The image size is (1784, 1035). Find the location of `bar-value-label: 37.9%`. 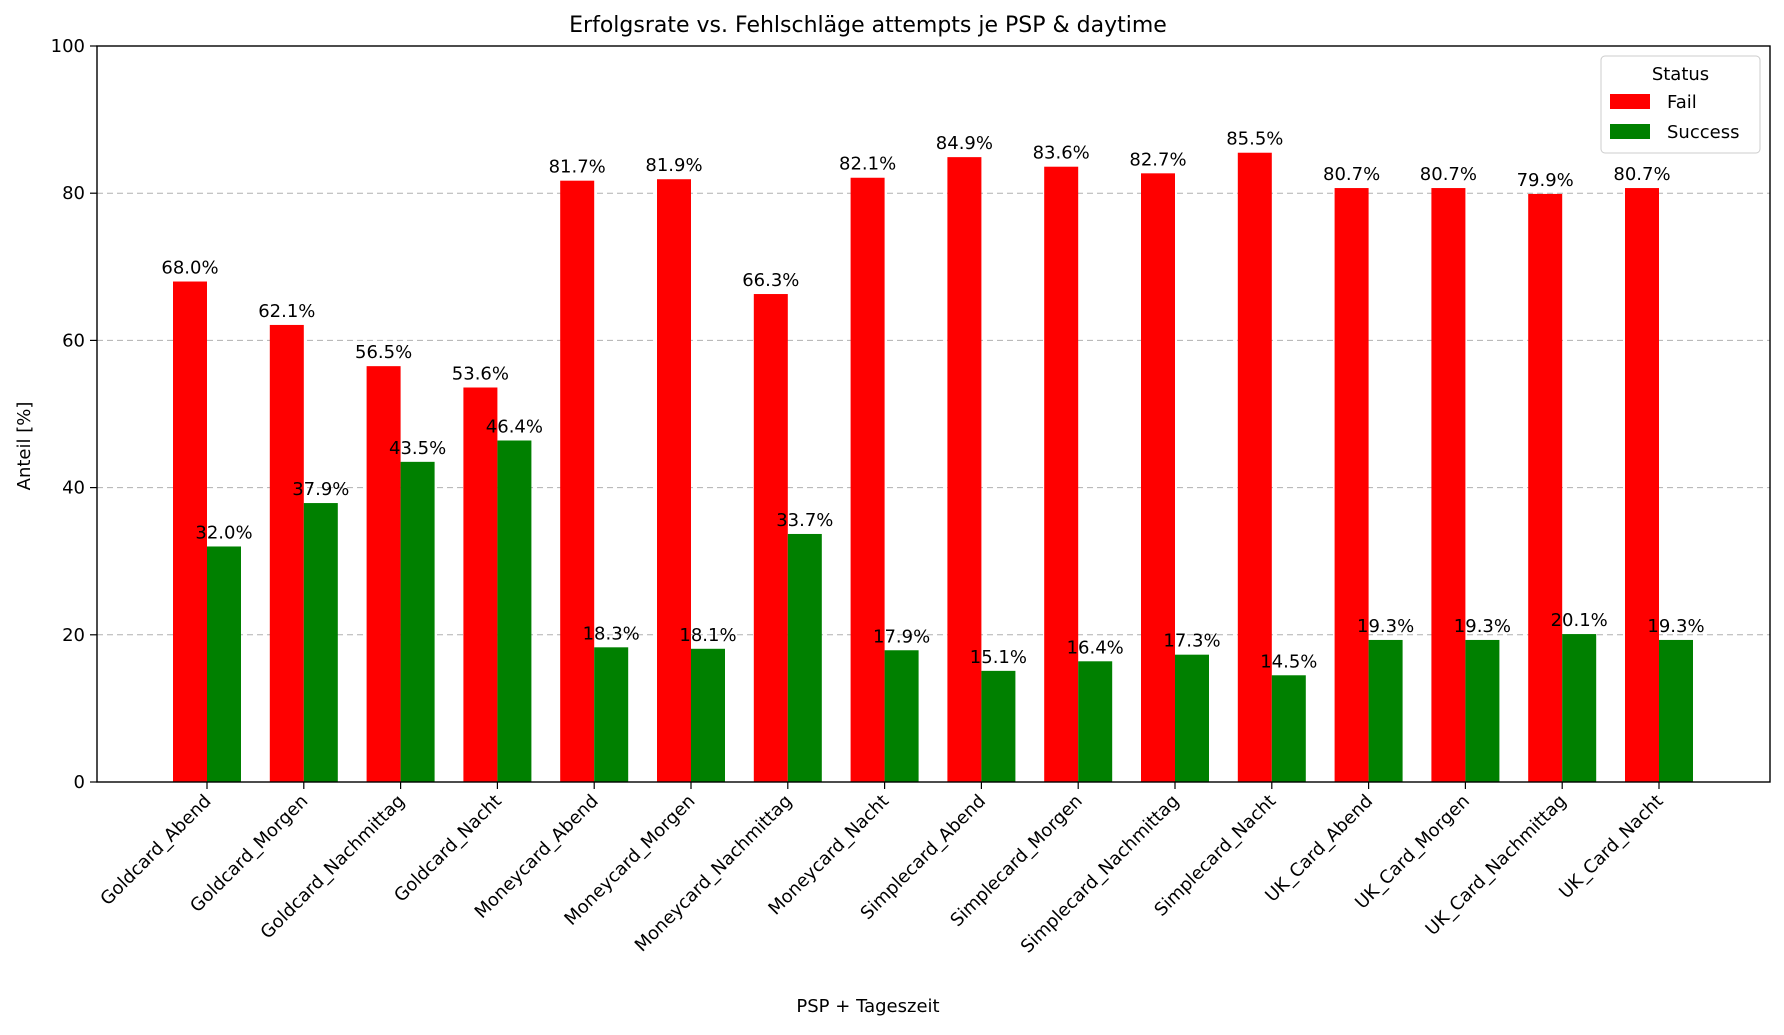

bar-value-label: 37.9% is located at coordinates (320, 489).